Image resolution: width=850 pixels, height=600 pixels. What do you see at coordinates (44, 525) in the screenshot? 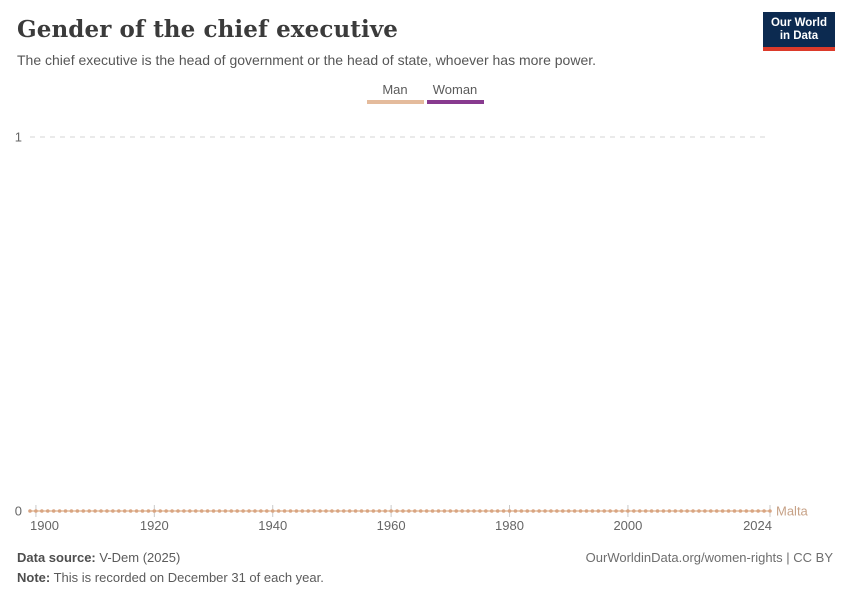
I see `x-axis-label-1900: 1900` at bounding box center [44, 525].